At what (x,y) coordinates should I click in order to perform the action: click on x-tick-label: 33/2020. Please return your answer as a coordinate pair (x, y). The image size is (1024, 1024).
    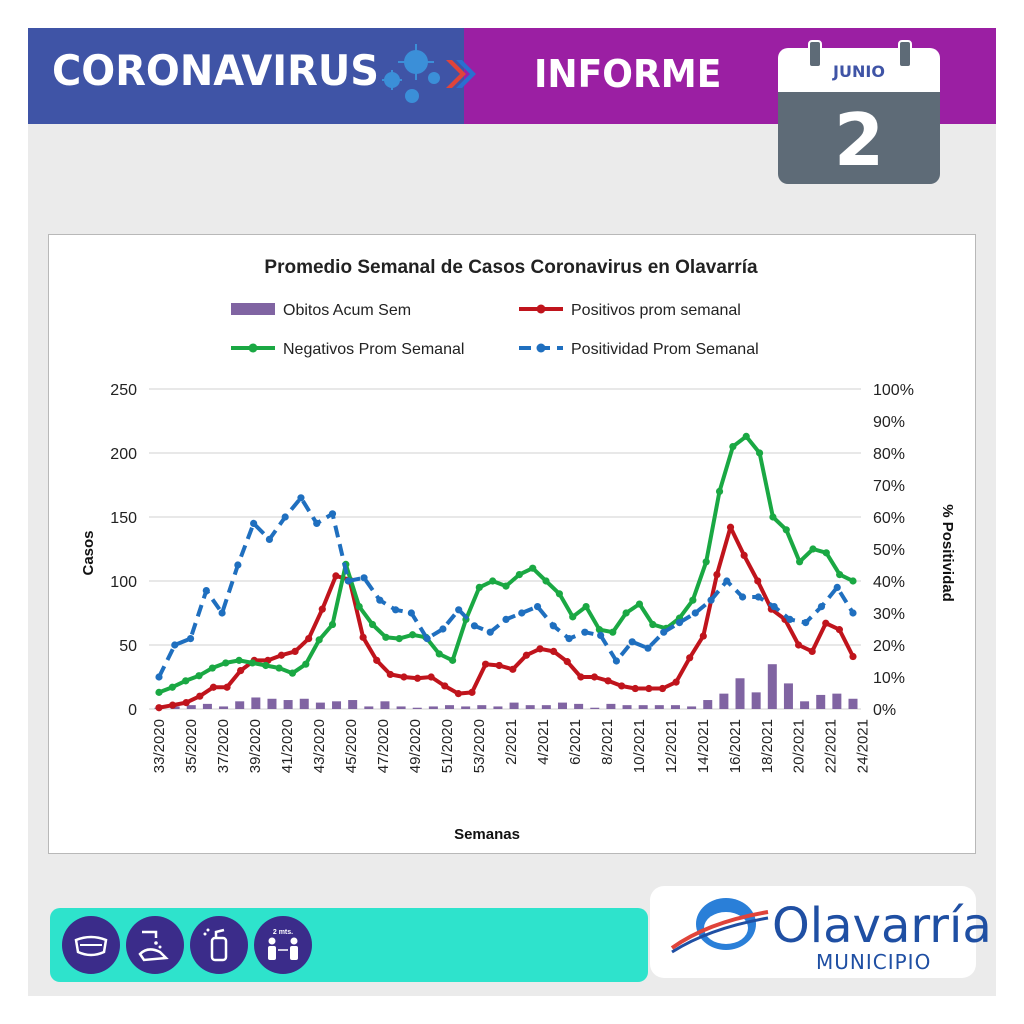
    Looking at the image, I should click on (159, 746).